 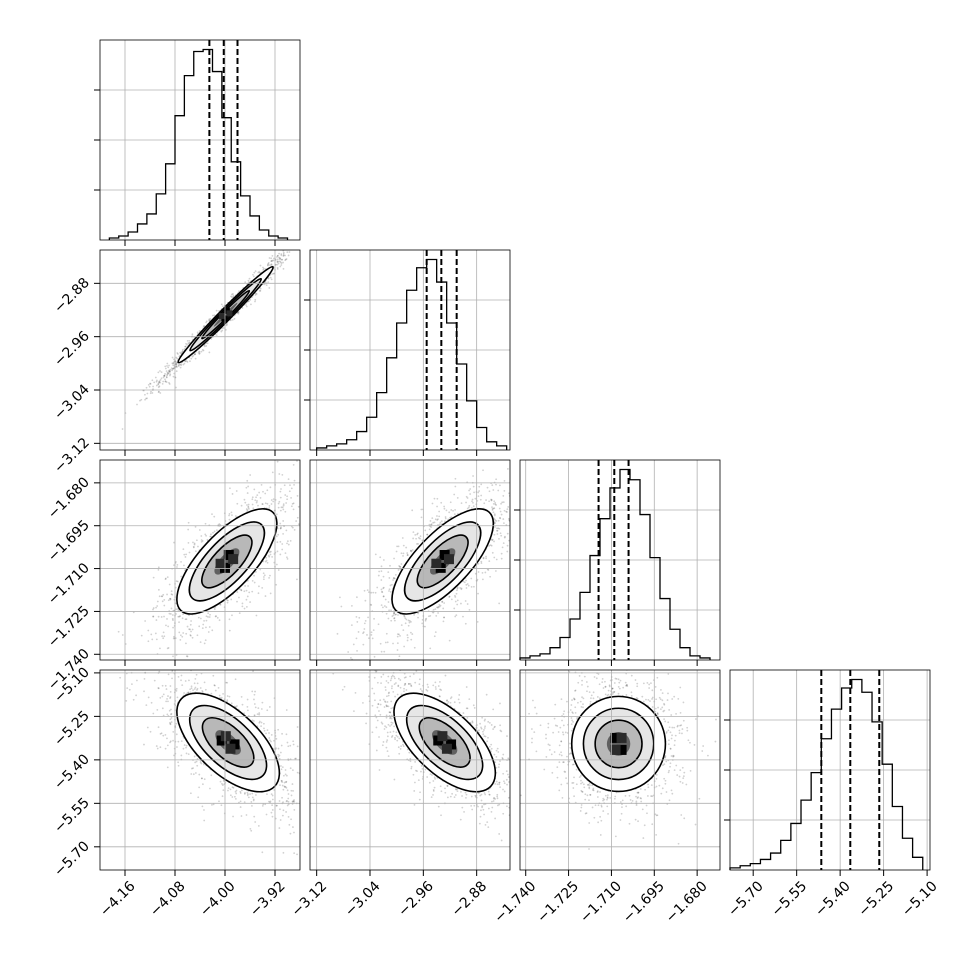 I want to click on panel-background, so click(x=200, y=350).